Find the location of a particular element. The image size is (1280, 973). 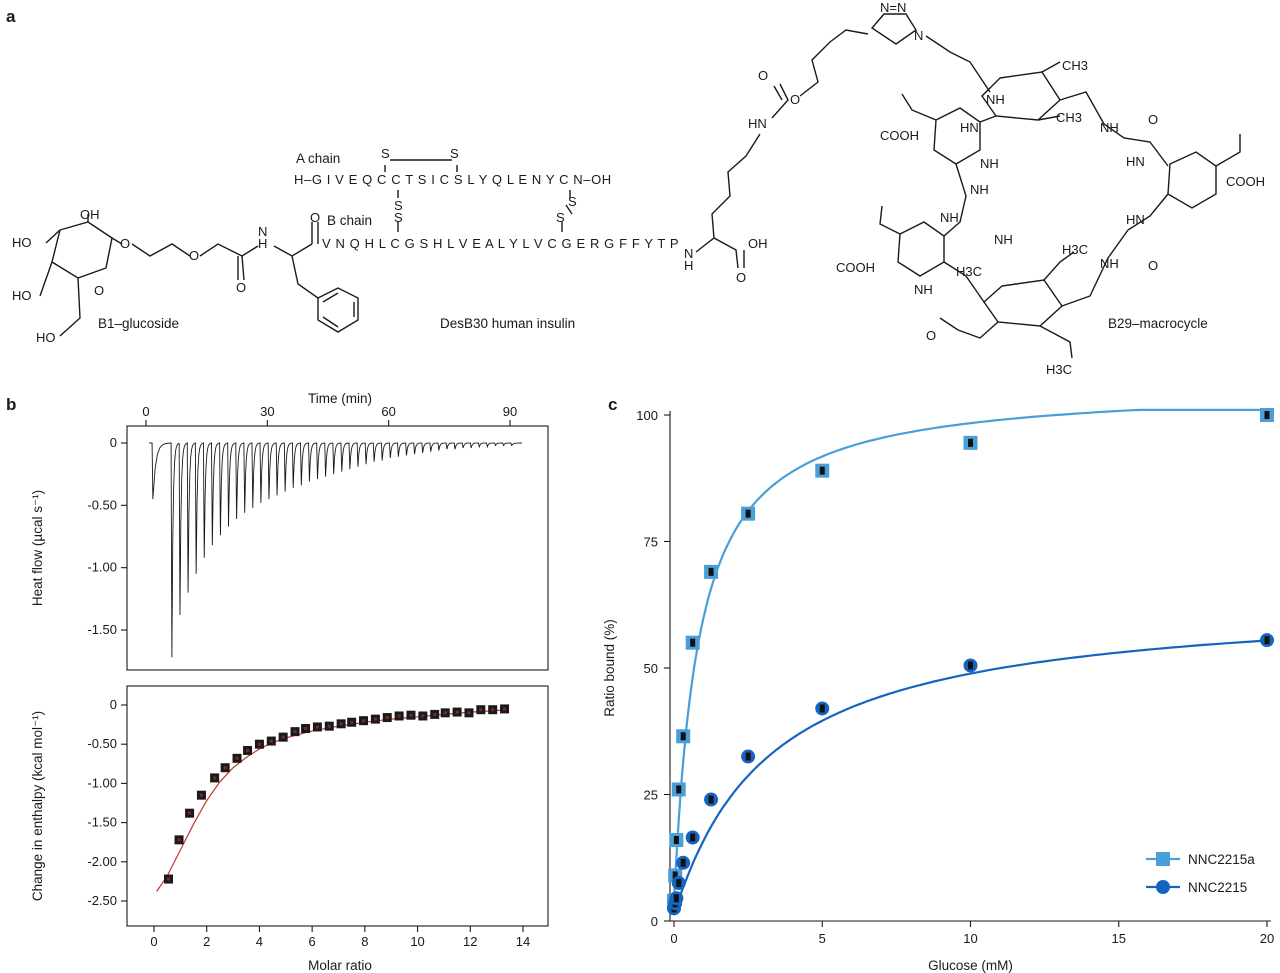

itc-bottom-x-label: Molar ratio is located at coordinates (340, 965).